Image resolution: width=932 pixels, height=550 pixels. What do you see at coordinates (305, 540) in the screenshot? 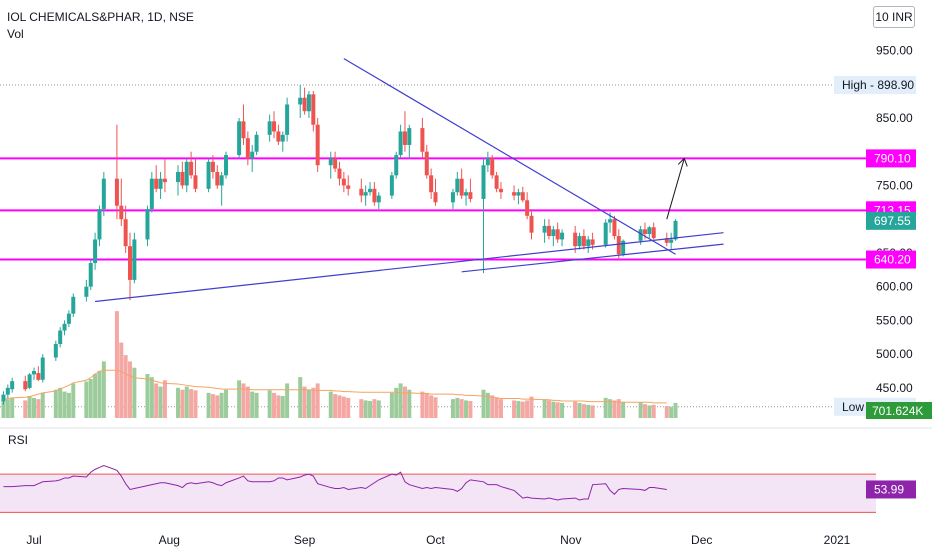
I see `x-tick-label: Sep` at bounding box center [305, 540].